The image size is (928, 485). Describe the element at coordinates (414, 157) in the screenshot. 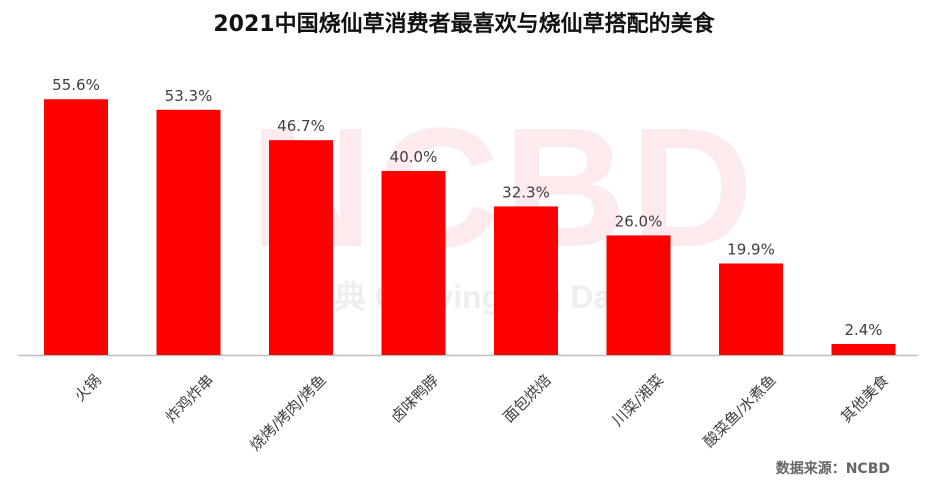

I see `data-label: 40.0%` at that location.